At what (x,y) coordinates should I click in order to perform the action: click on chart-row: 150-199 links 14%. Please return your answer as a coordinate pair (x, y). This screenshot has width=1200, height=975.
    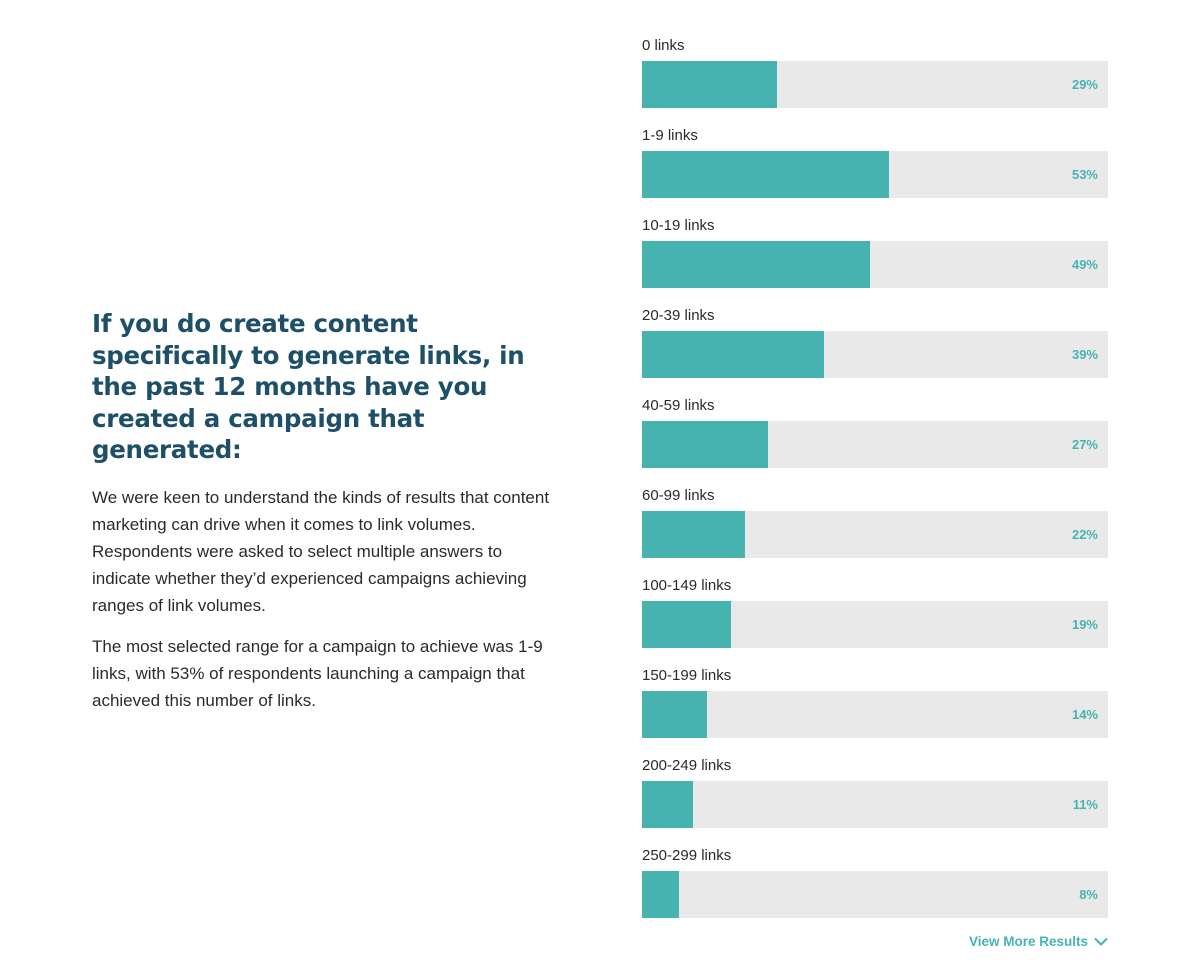
    Looking at the image, I should click on (875, 711).